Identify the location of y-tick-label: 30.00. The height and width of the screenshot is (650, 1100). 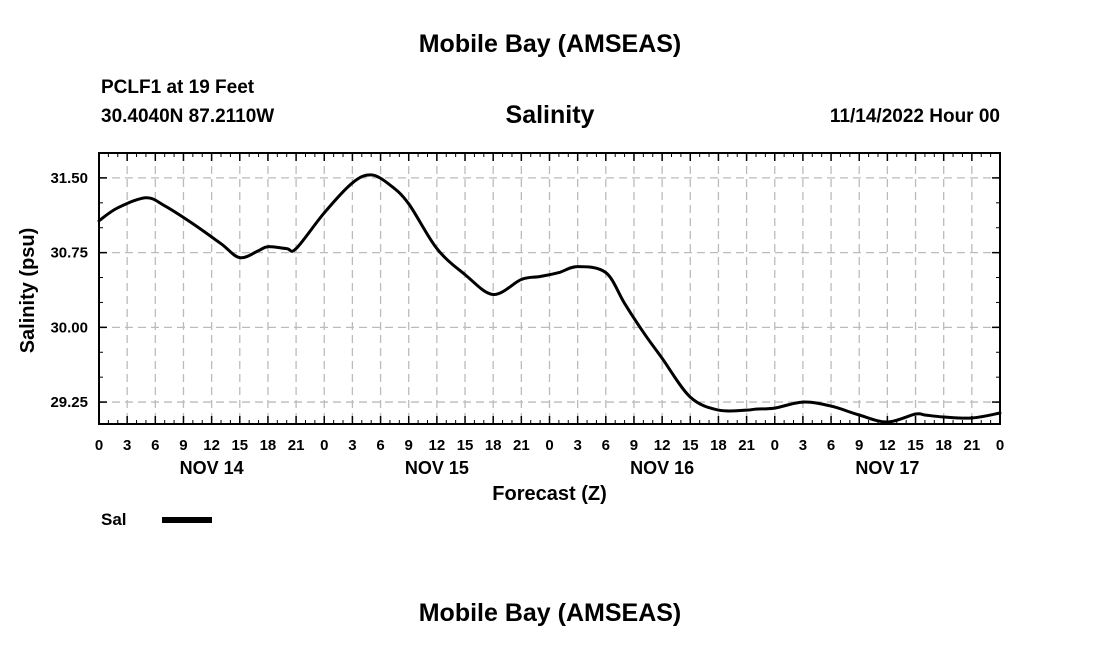
(69, 327).